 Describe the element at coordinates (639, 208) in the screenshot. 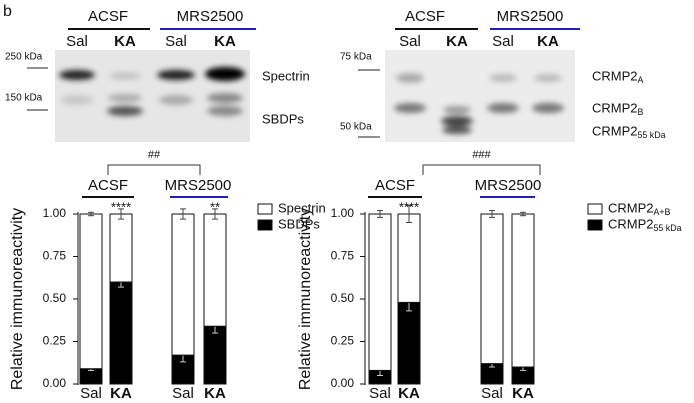

I see `label: CRMP2A+B` at that location.